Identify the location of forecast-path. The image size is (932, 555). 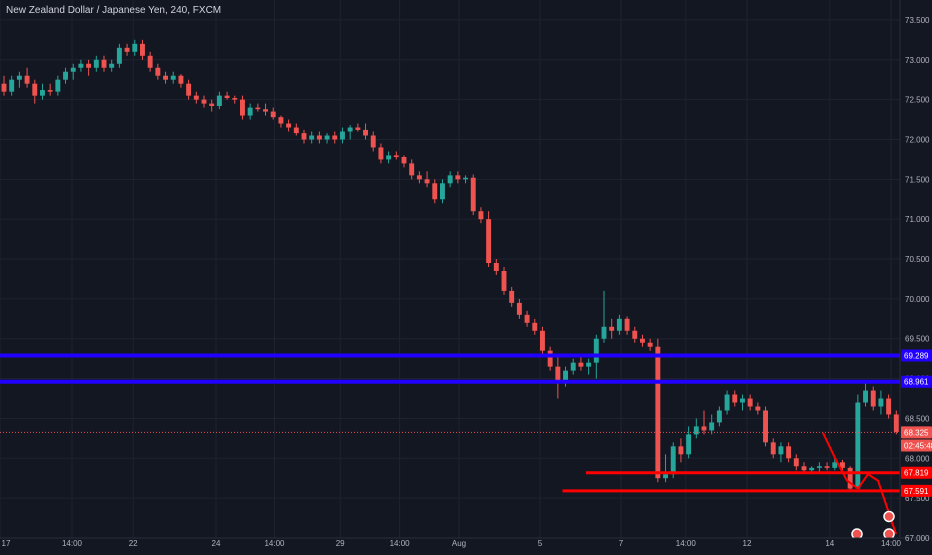
(859, 483).